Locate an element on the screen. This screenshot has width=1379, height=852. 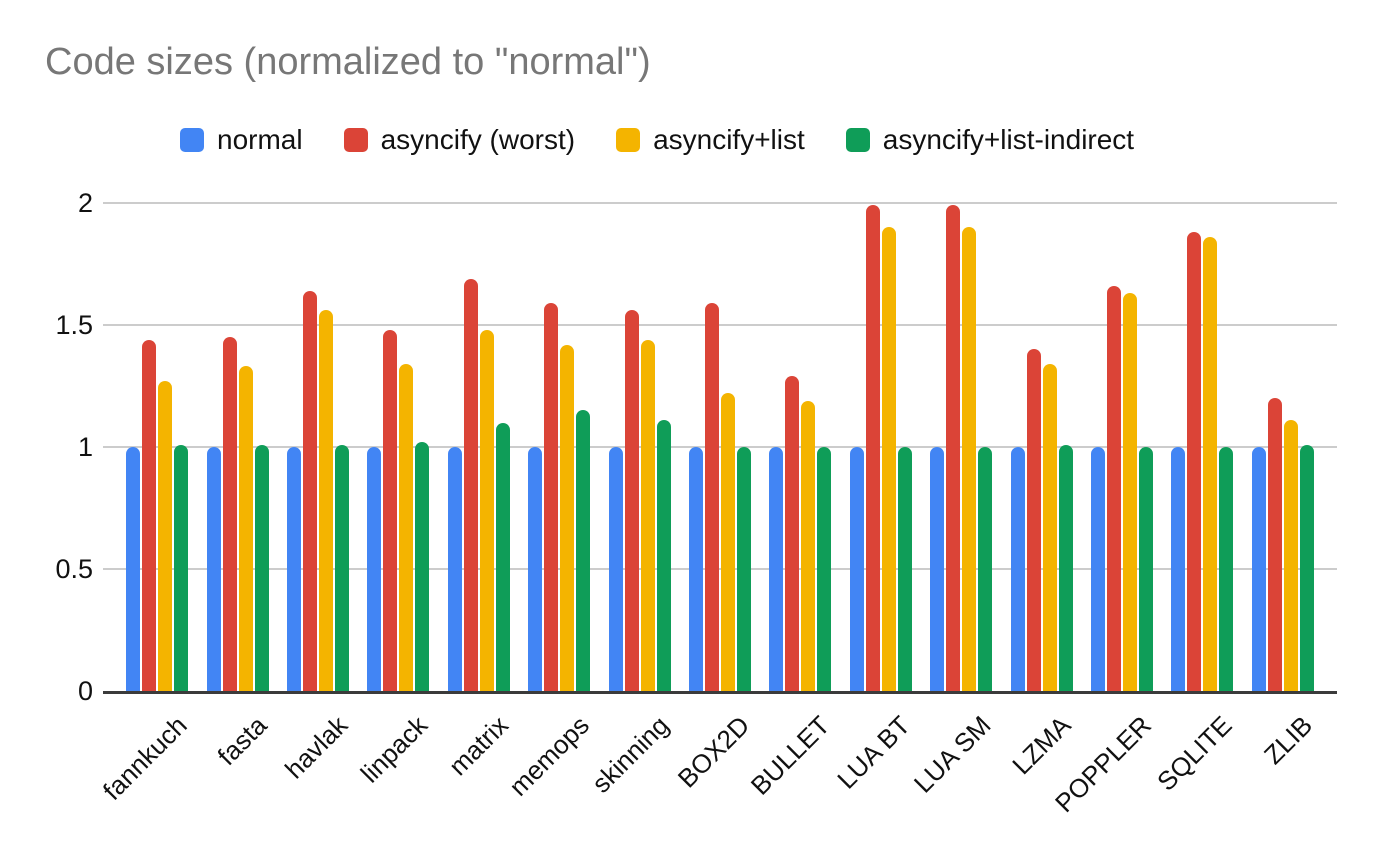
bar-asyncify-list-fannkuch is located at coordinates (165, 536).